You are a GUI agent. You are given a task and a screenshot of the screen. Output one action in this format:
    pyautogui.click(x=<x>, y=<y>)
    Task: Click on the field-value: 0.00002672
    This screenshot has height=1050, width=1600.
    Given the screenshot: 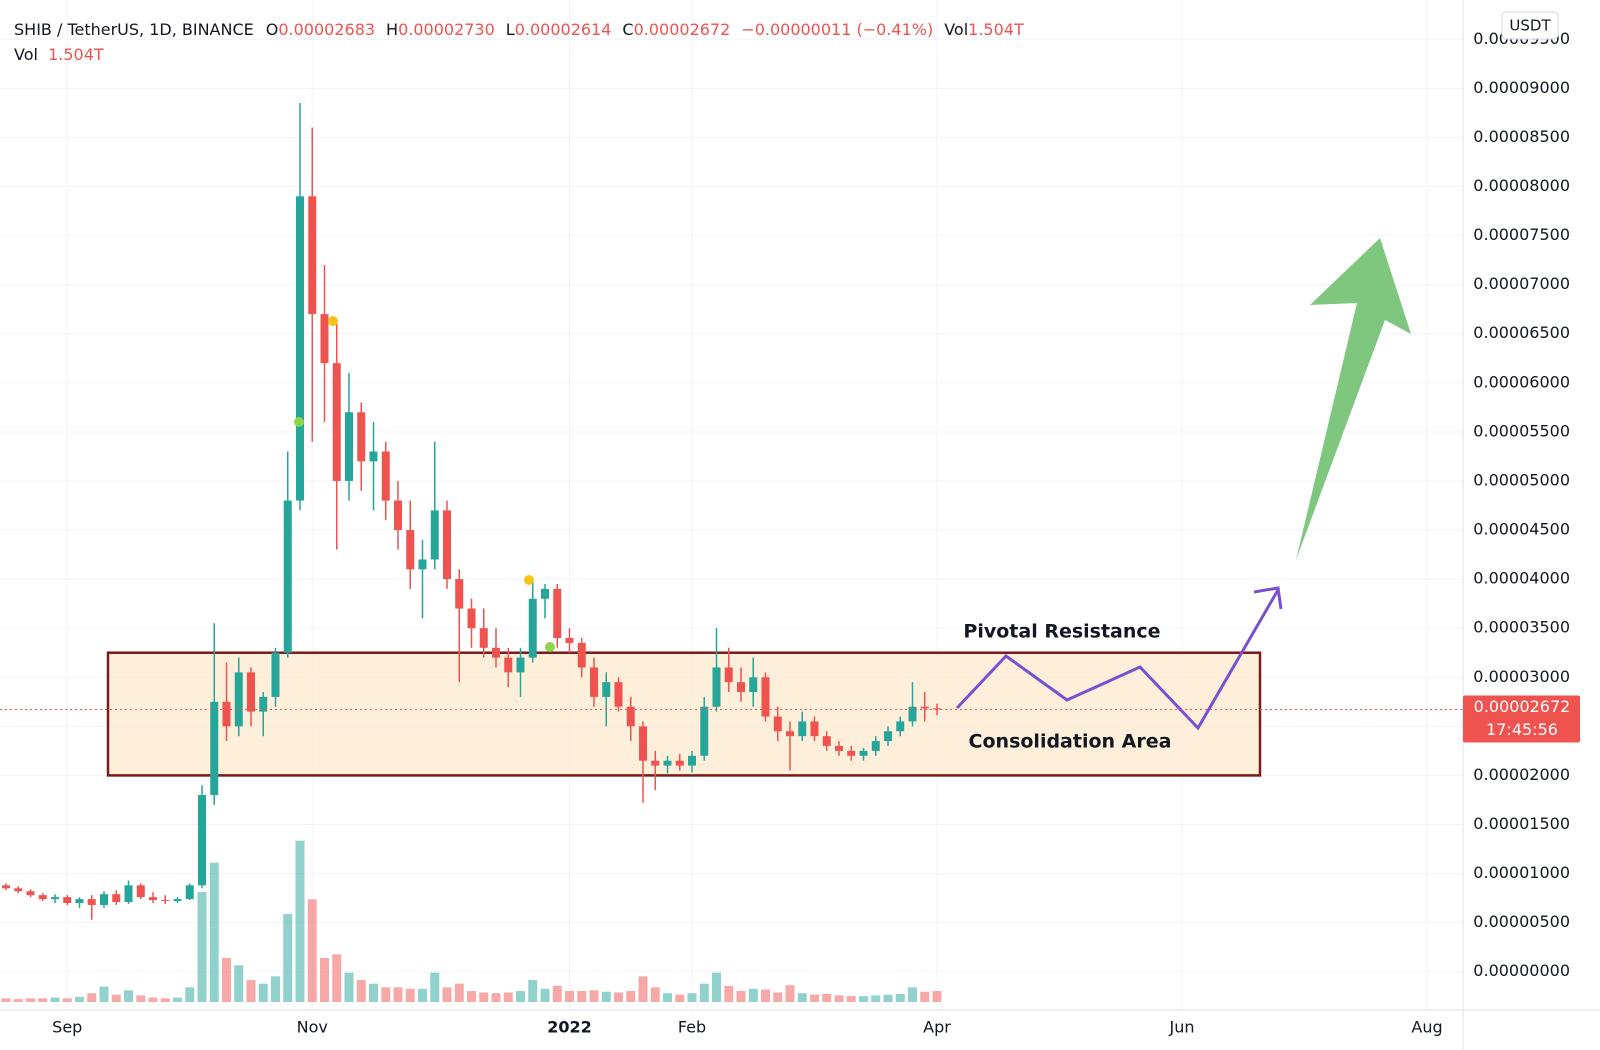 What is the action you would take?
    pyautogui.click(x=682, y=29)
    